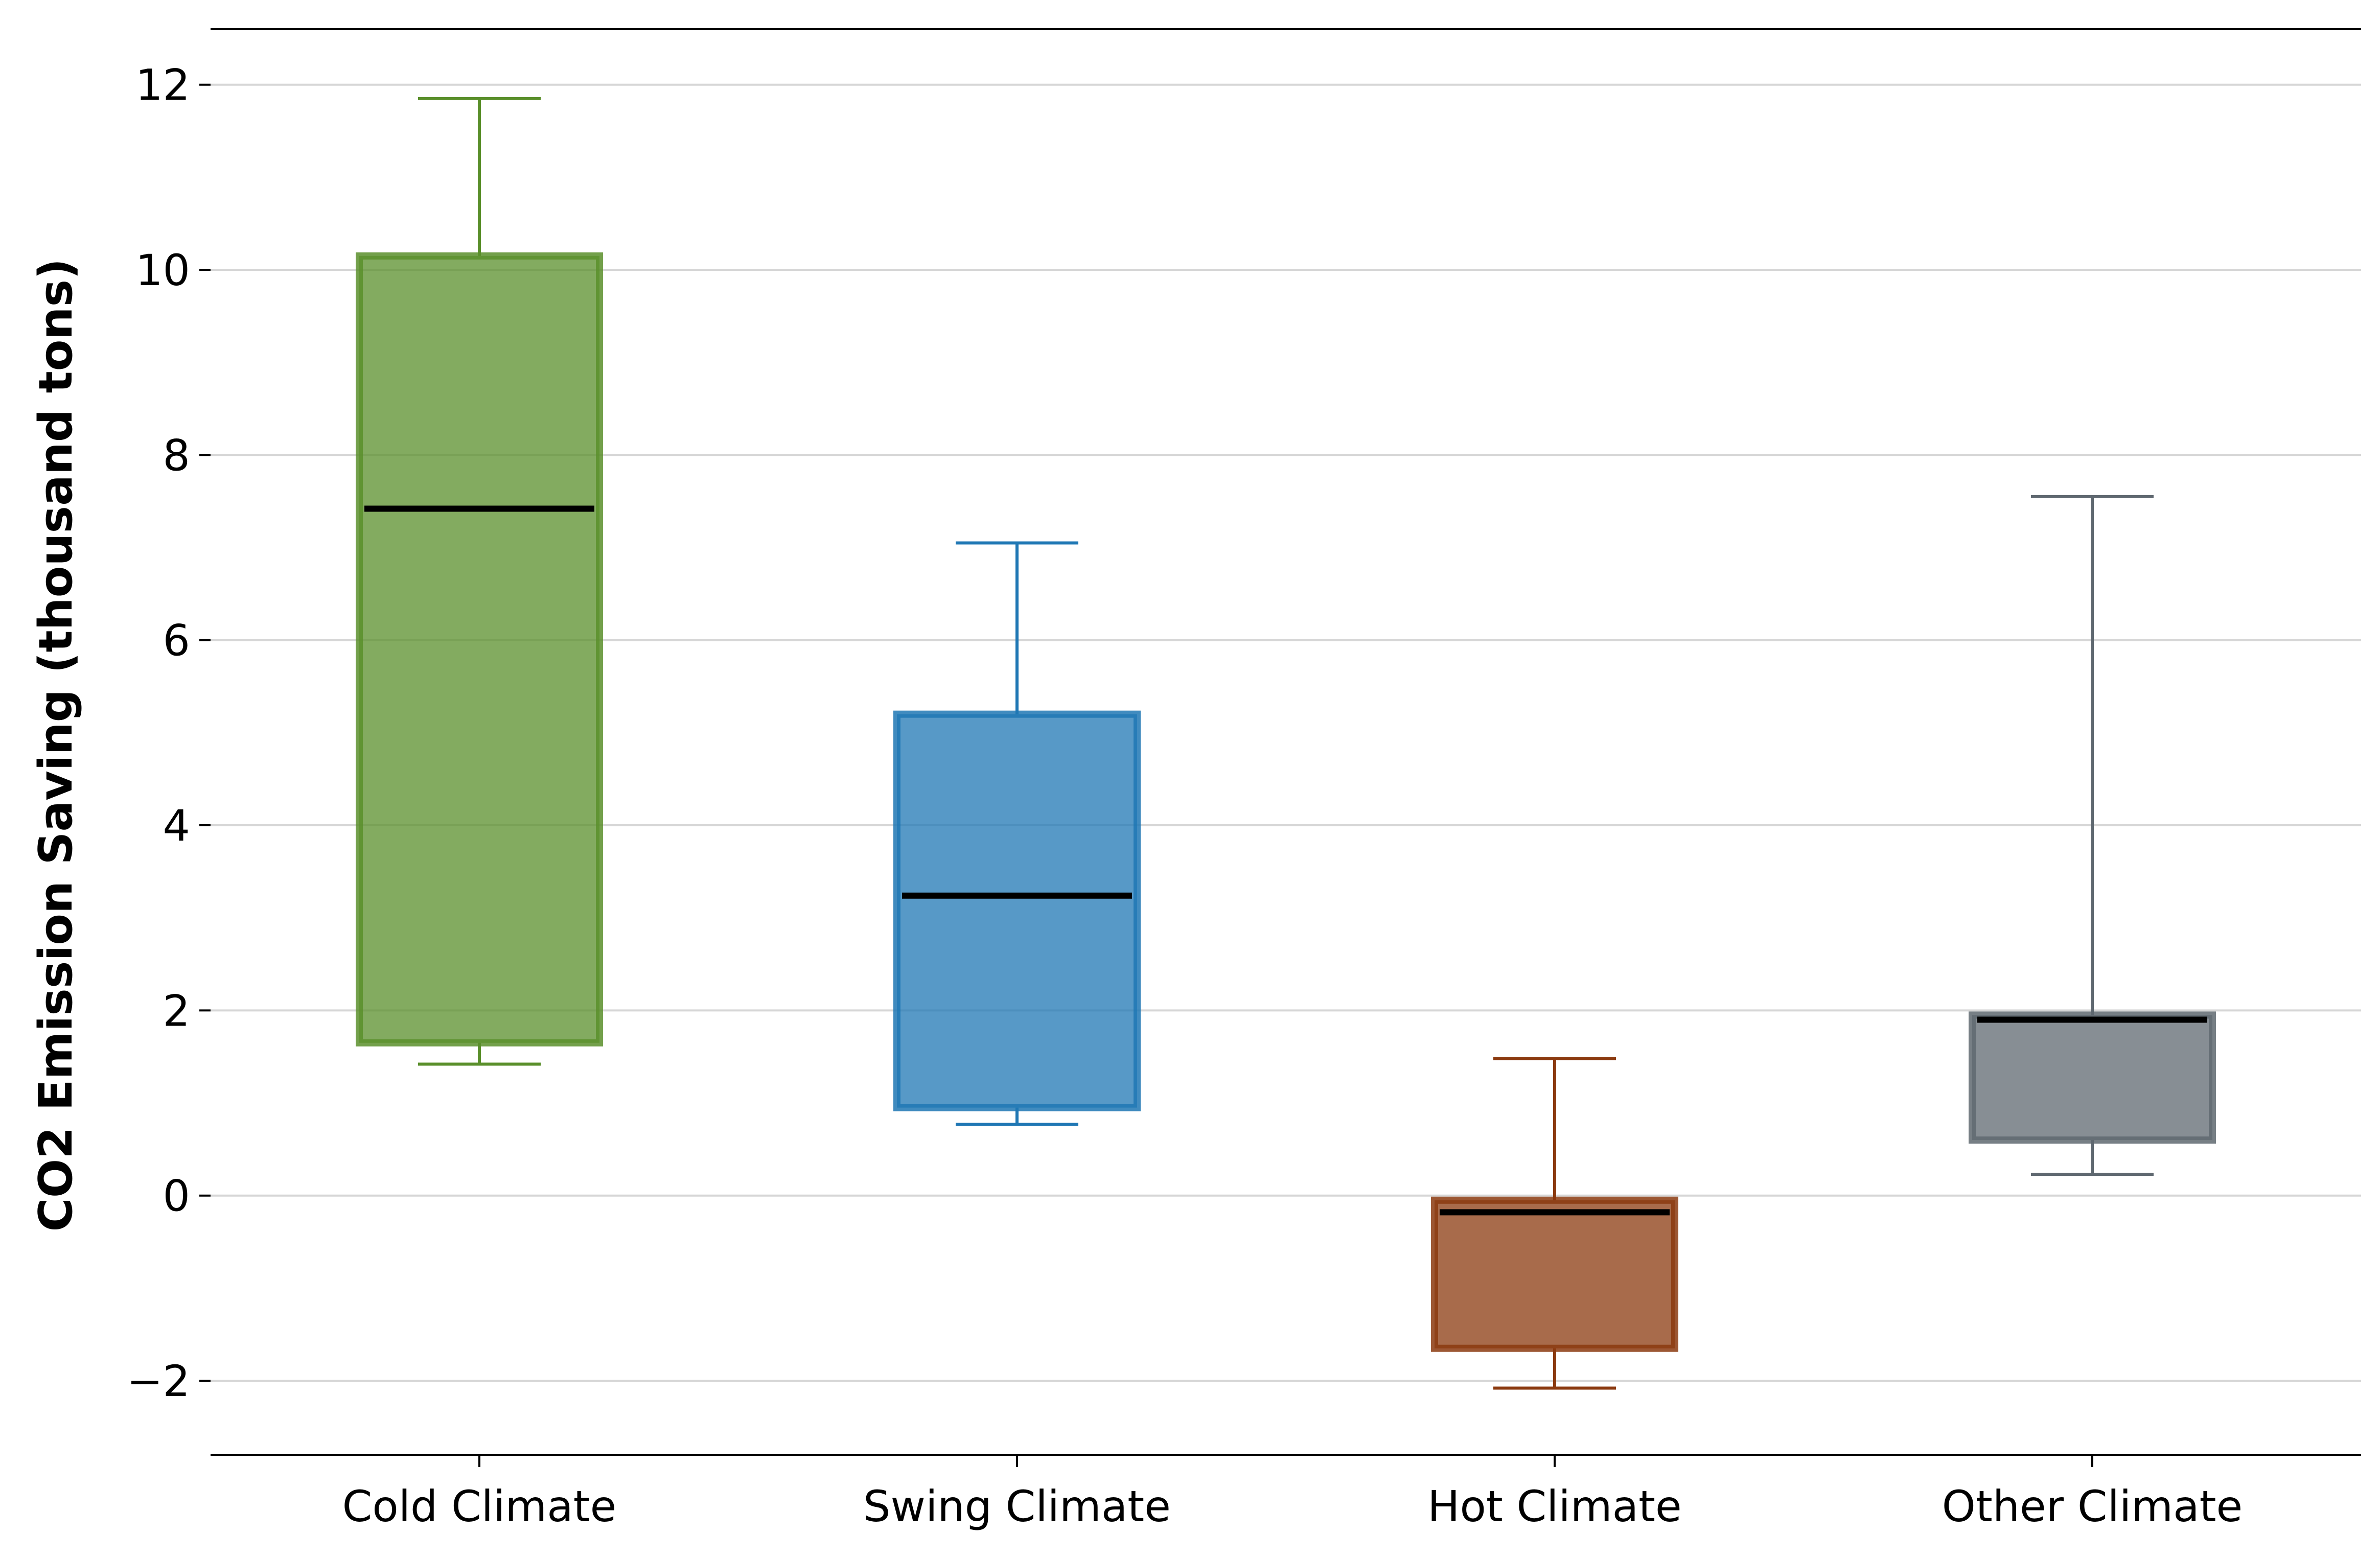 The width and height of the screenshot is (2380, 1557). What do you see at coordinates (176, 1196) in the screenshot?
I see `y-tick-label: 0` at bounding box center [176, 1196].